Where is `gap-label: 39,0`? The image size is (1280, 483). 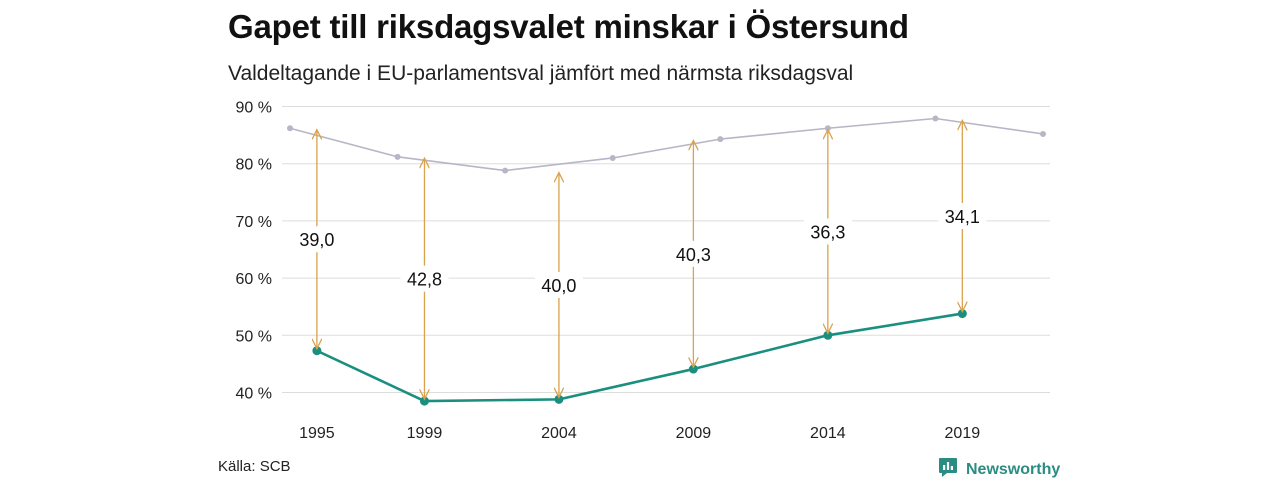
gap-label: 39,0 is located at coordinates (316, 240).